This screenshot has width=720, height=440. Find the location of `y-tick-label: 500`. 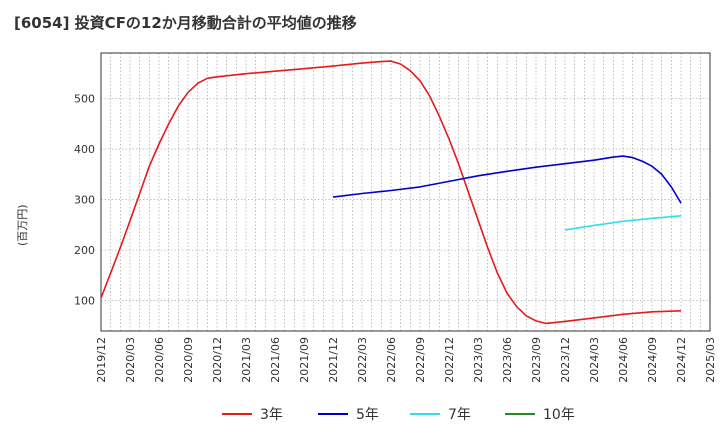

y-tick-label: 500 is located at coordinates (84, 98).